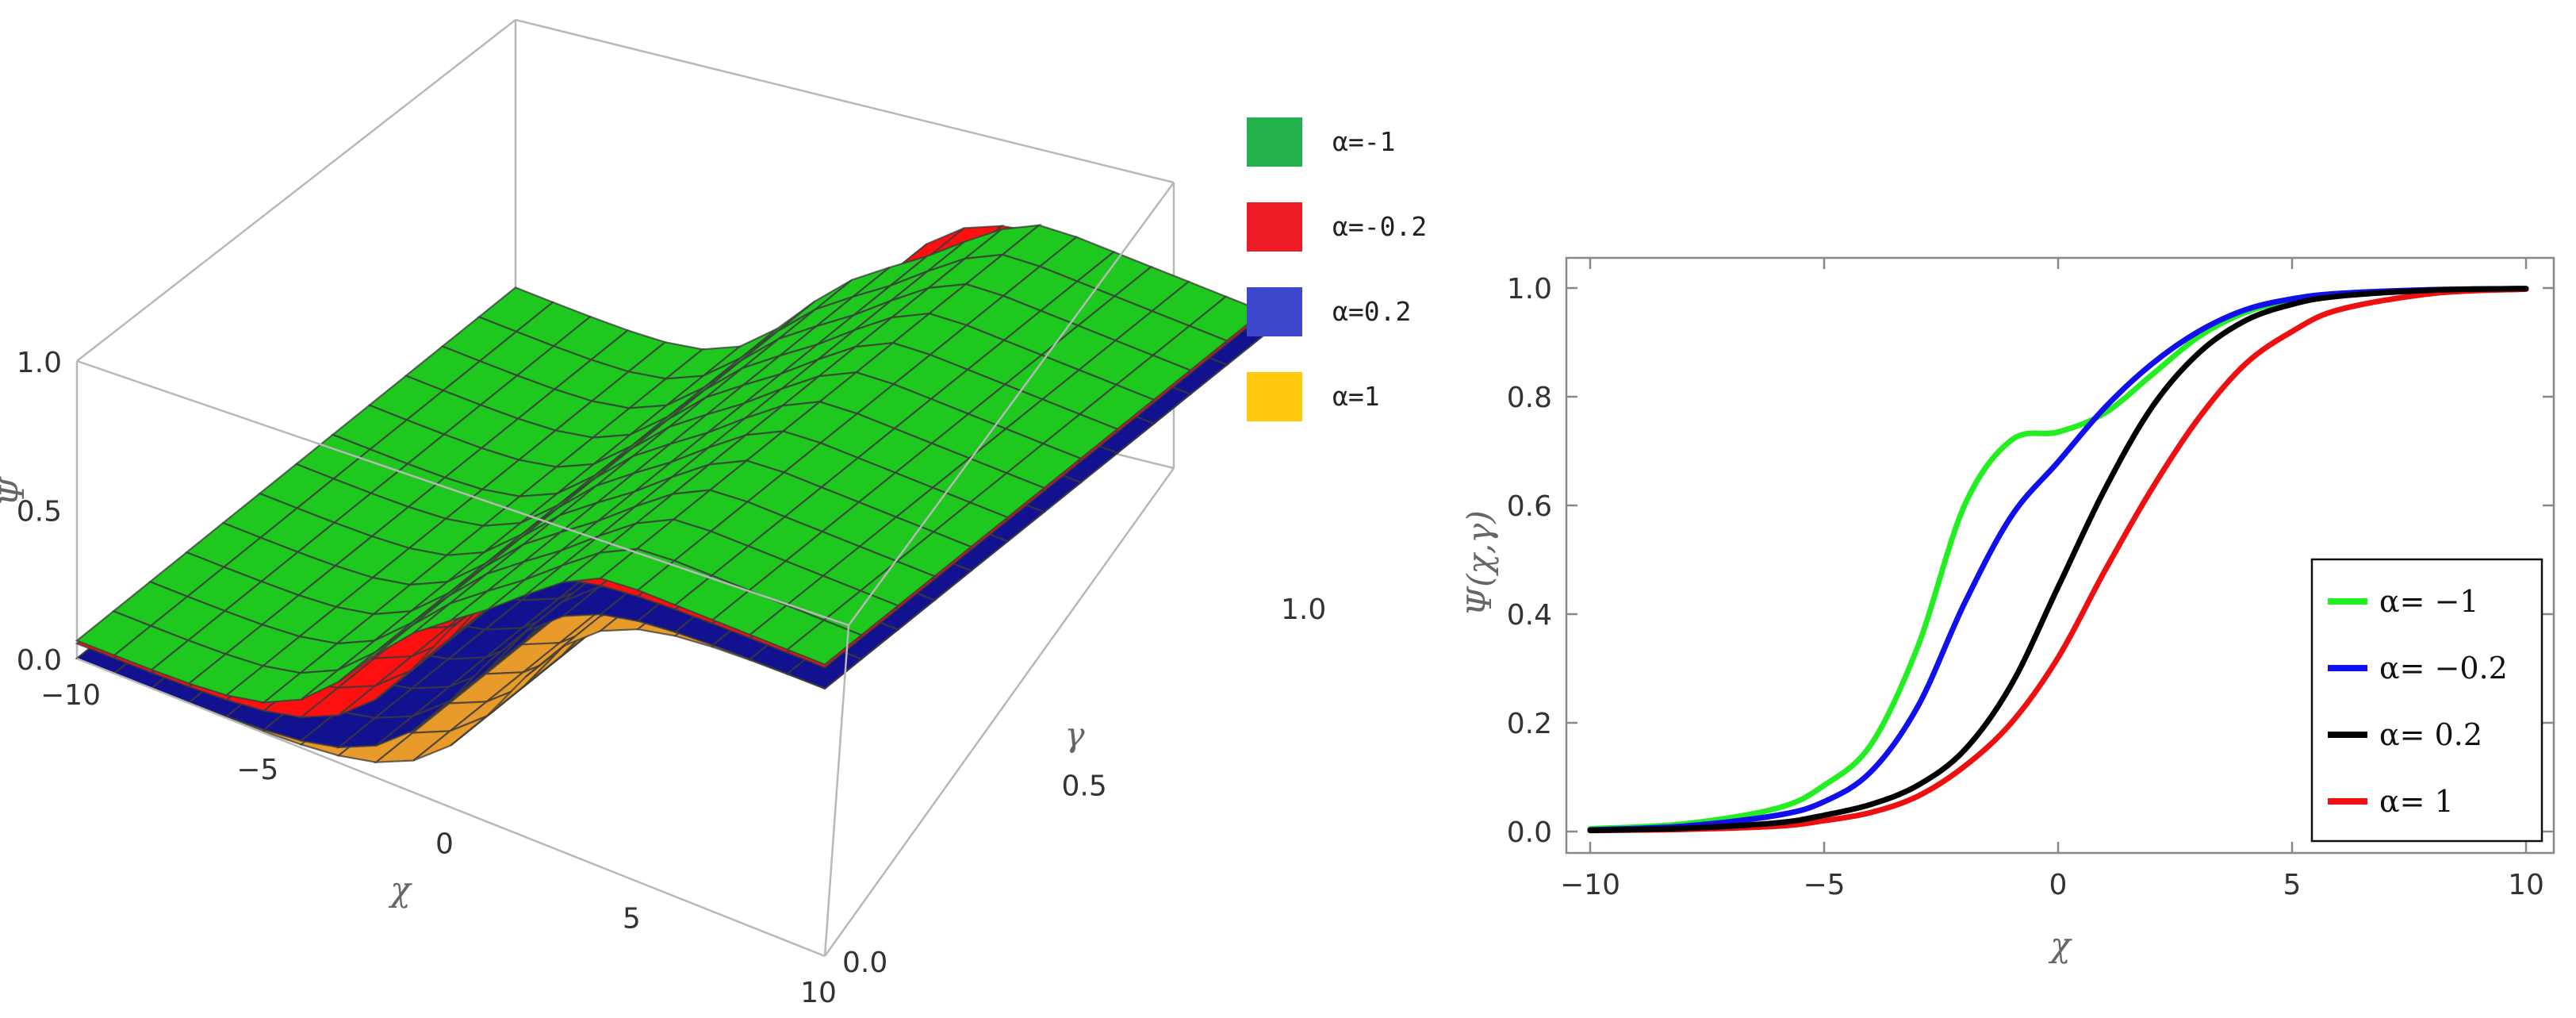 This screenshot has height=1018, width=2576. I want to click on plot3d-z-tick-label: 0.0, so click(40, 660).